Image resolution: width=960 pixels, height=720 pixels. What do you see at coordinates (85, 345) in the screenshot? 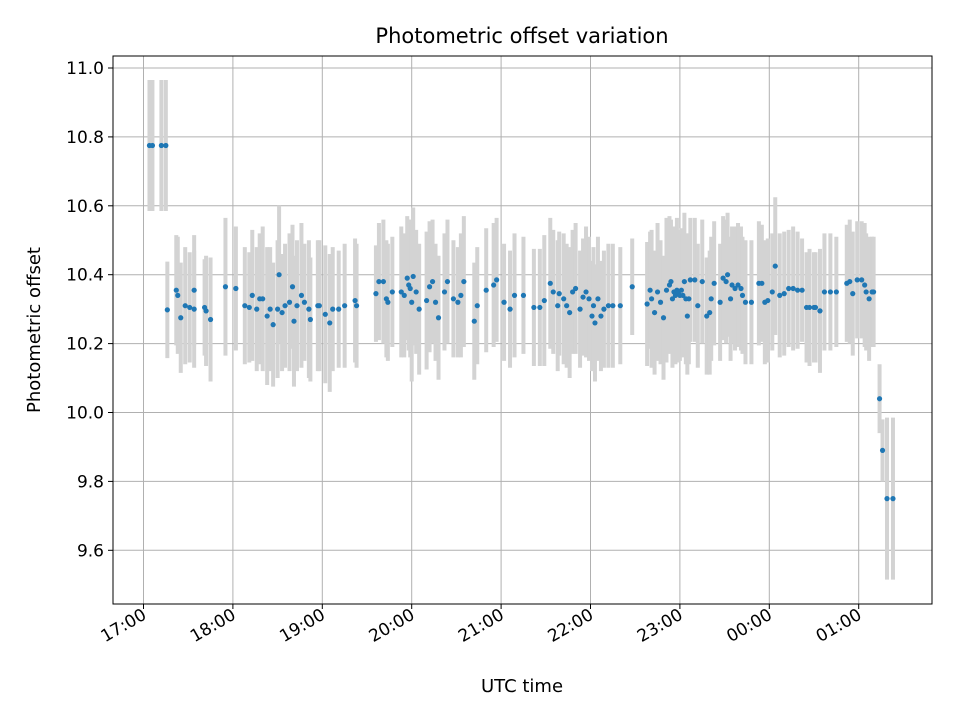
I see `y-tick-label: 10.2` at bounding box center [85, 345].